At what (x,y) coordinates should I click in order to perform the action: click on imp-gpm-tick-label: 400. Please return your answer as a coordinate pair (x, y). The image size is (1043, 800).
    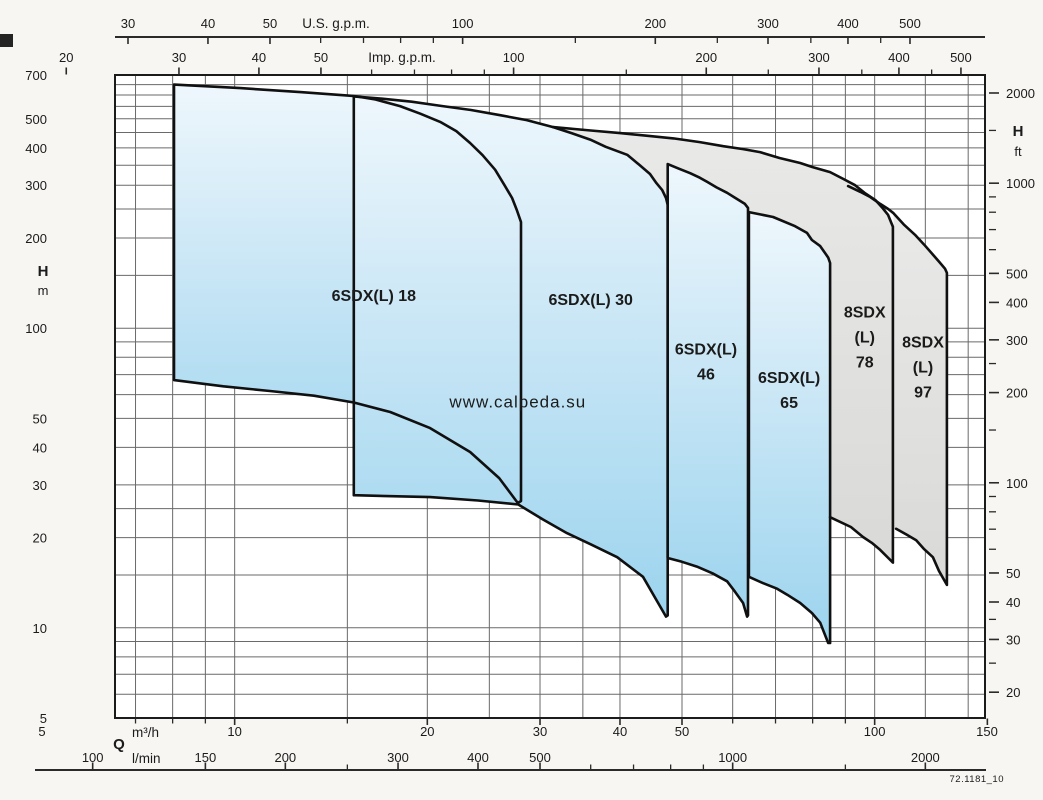
    Looking at the image, I should click on (899, 57).